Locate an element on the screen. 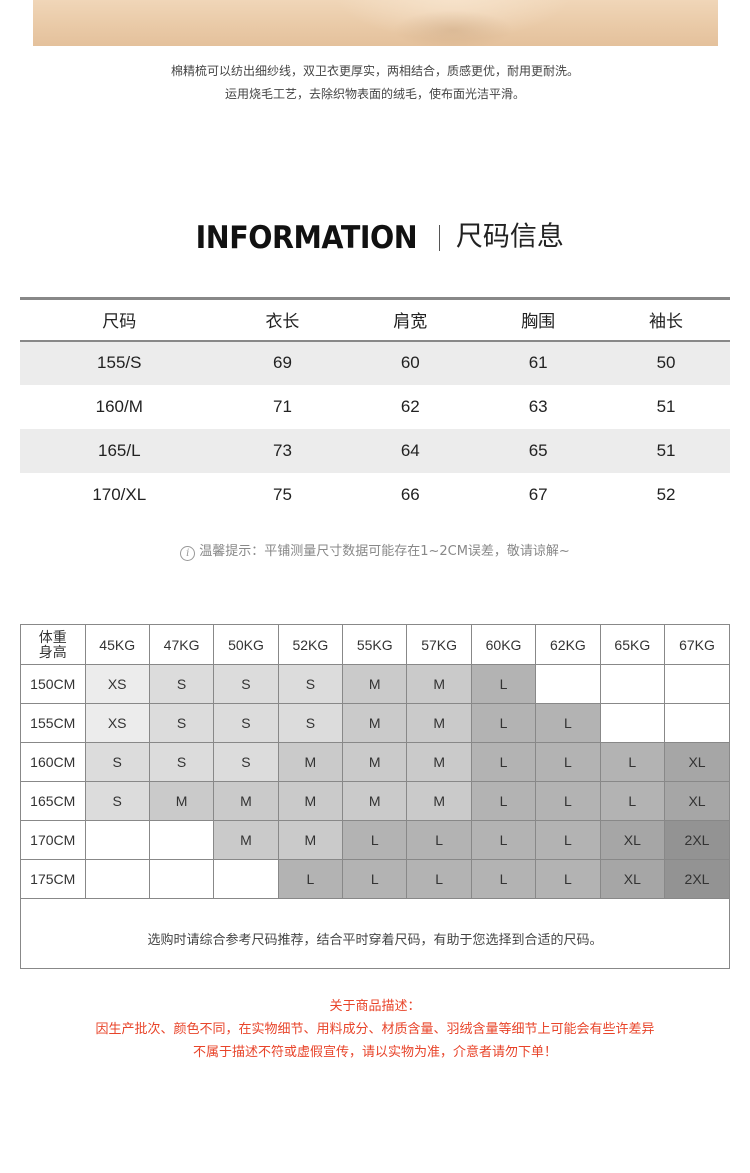 This screenshot has height=1173, width=750. table-cell: 61 is located at coordinates (538, 362).